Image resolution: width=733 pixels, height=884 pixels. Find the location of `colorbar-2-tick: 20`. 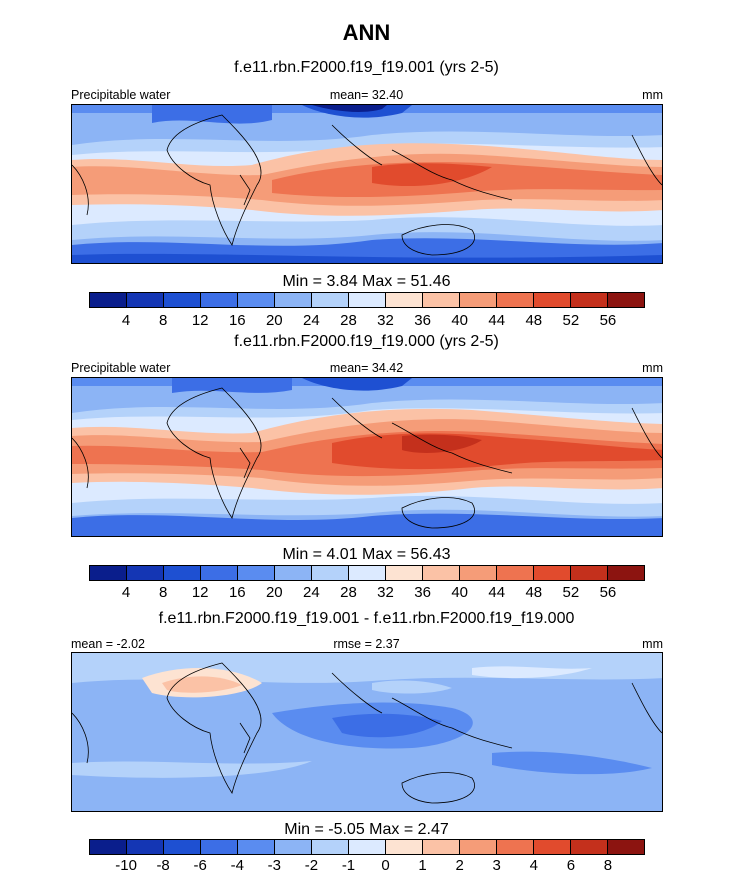

colorbar-2-tick: 20 is located at coordinates (274, 592).